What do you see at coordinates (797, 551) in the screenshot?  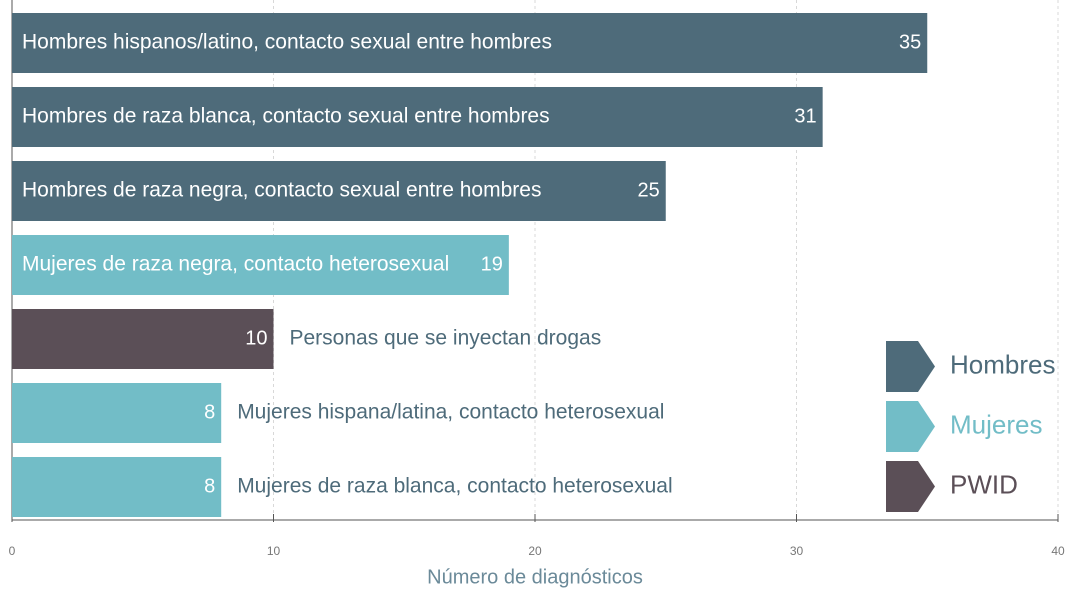 I see `x-tick-label: 30` at bounding box center [797, 551].